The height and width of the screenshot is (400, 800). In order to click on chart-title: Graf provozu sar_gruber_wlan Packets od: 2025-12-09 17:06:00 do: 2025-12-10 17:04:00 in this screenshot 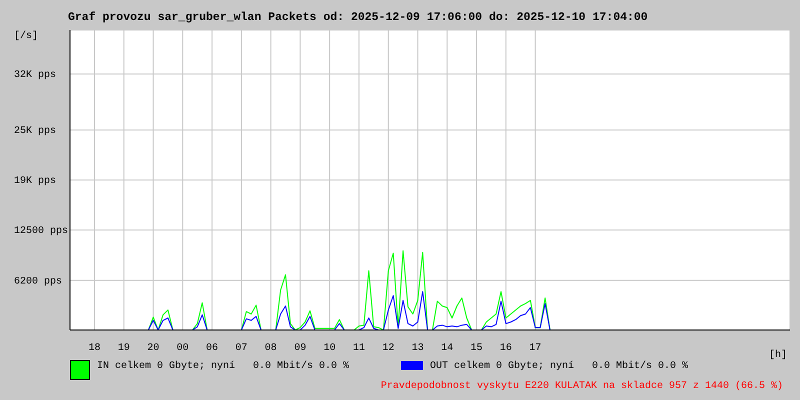, I will do `click(358, 17)`.